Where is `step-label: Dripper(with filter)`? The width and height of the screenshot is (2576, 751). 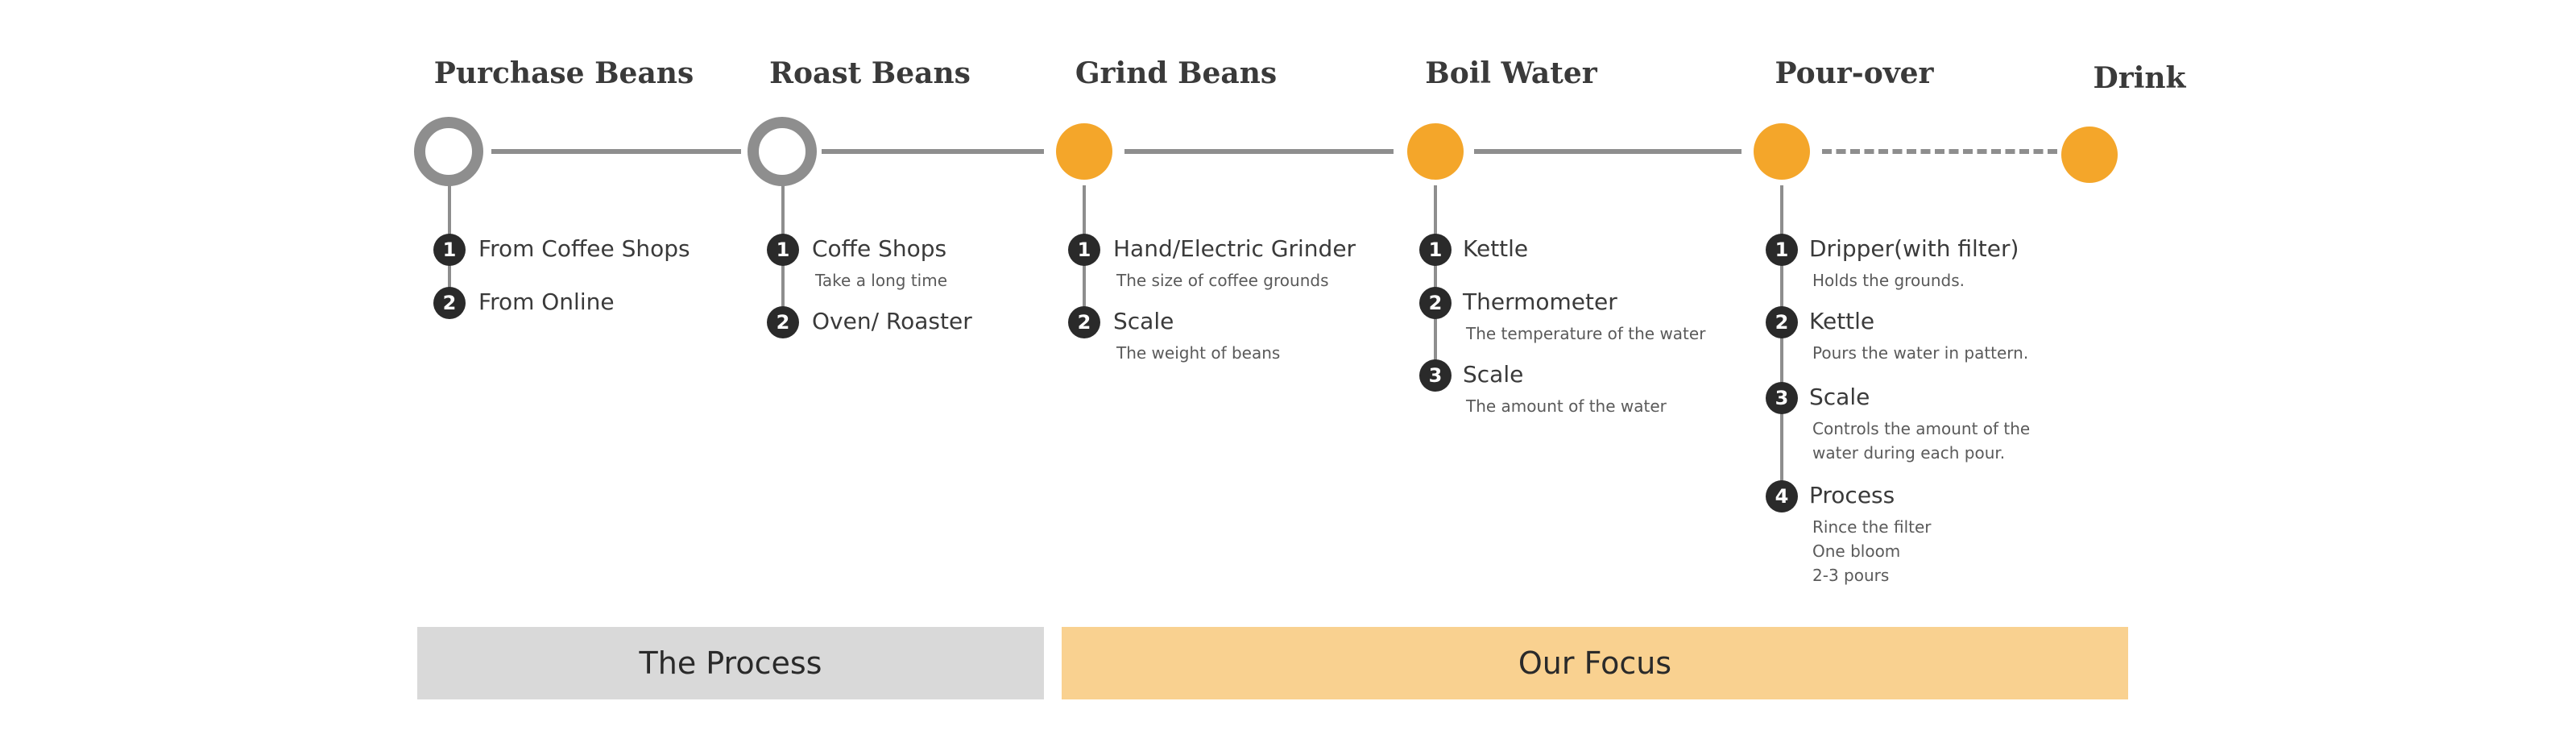
step-label: Dripper(with filter) is located at coordinates (1914, 248).